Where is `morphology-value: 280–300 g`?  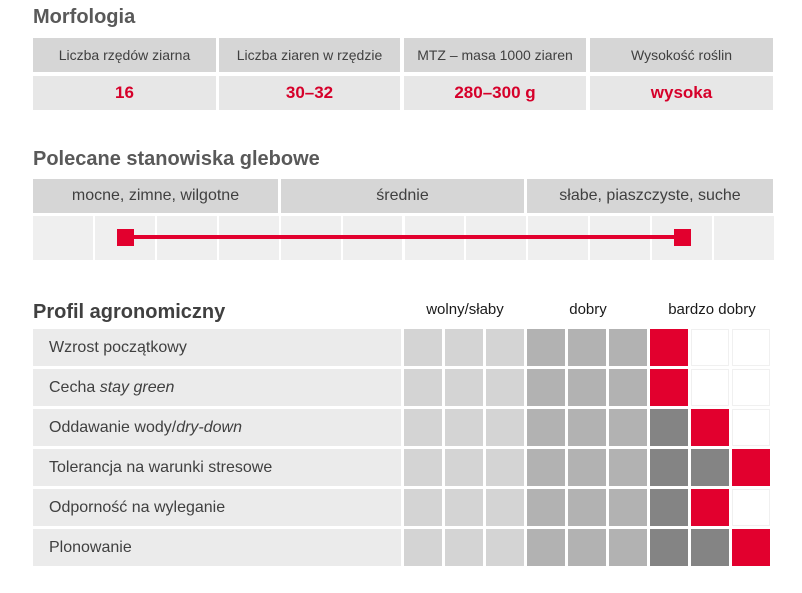
morphology-value: 280–300 g is located at coordinates (495, 93).